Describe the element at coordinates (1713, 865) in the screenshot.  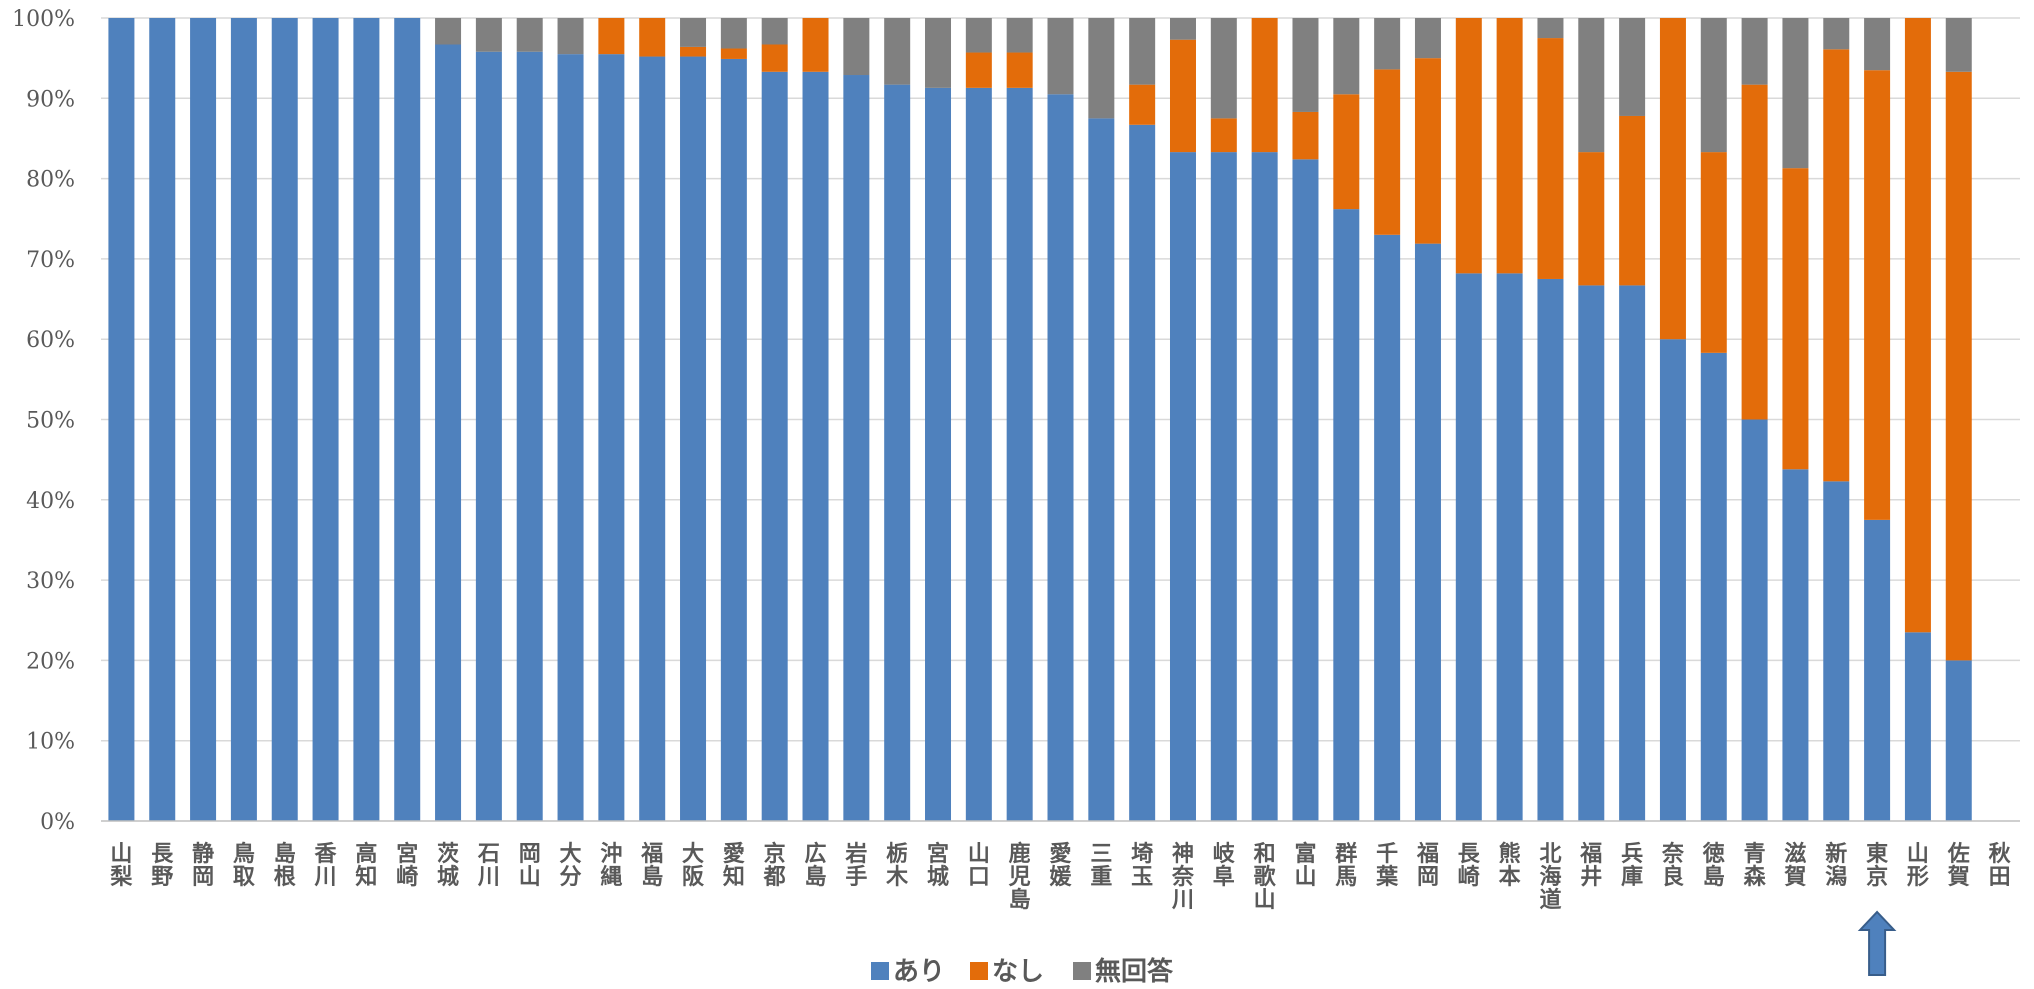
I see `x-category-label: 徳島` at that location.